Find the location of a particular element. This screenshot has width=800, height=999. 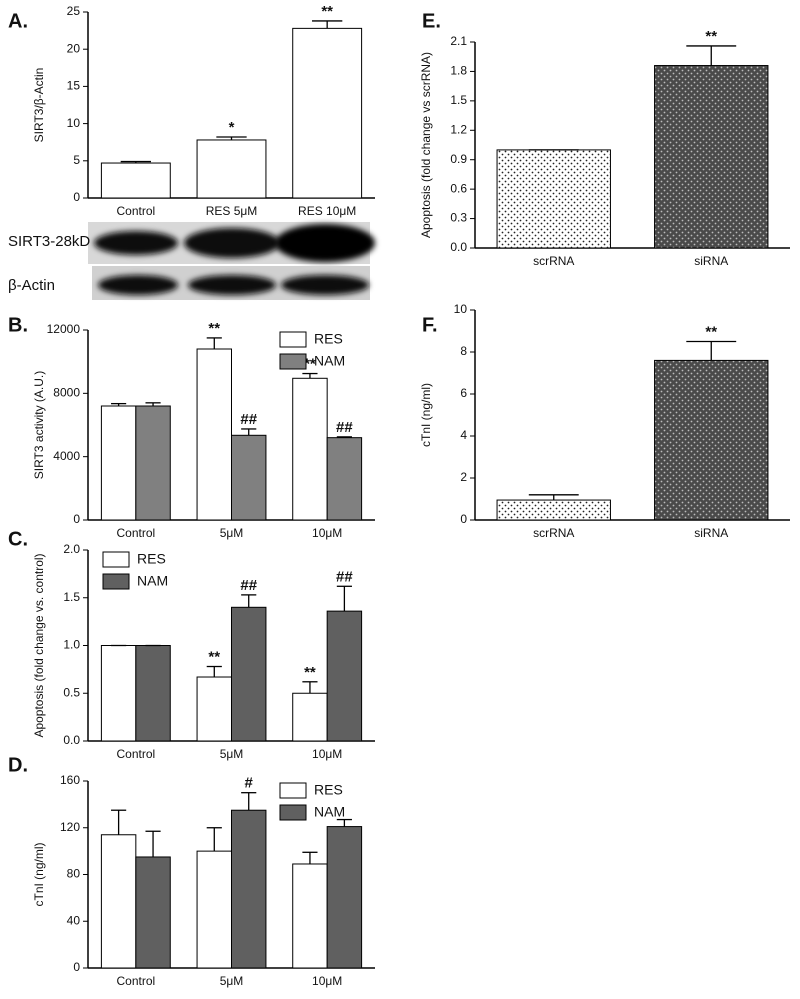

y-axis-label: SIRT3/β-Actin is located at coordinates (39, 105).